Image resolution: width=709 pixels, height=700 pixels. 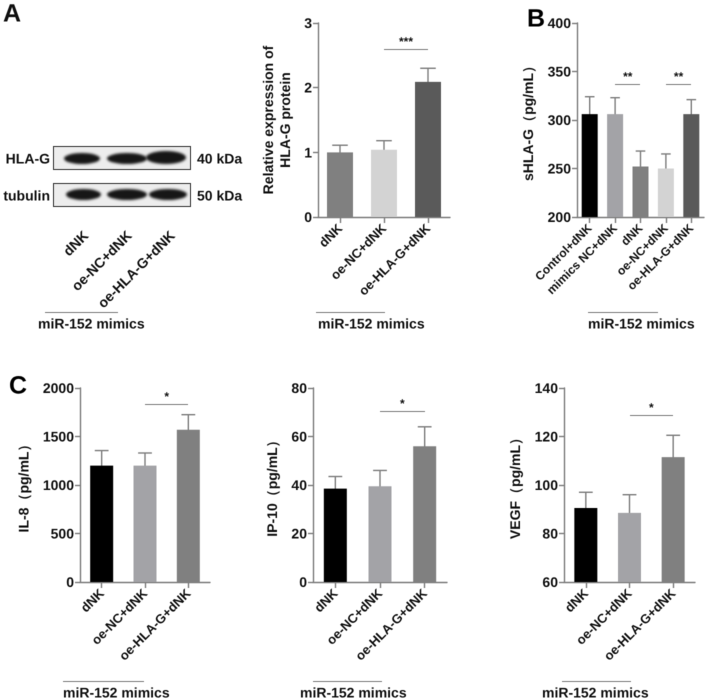 What do you see at coordinates (272, 485) in the screenshot?
I see `y-axis-title: IP-10（pg/mL）` at bounding box center [272, 485].